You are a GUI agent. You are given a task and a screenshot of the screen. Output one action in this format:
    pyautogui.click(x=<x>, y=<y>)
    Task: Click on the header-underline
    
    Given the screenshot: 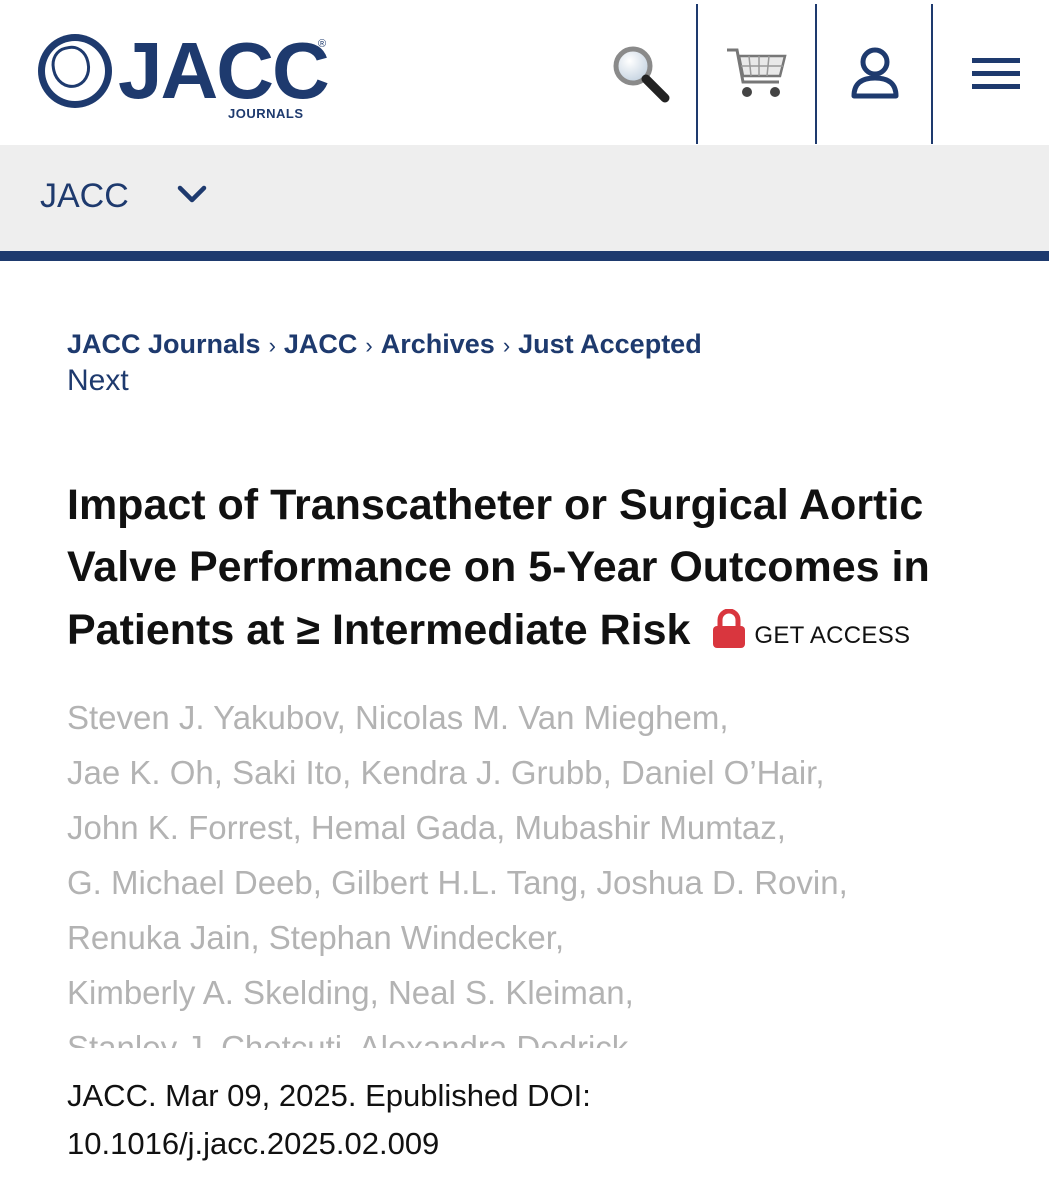 What is the action you would take?
    pyautogui.click(x=524, y=256)
    